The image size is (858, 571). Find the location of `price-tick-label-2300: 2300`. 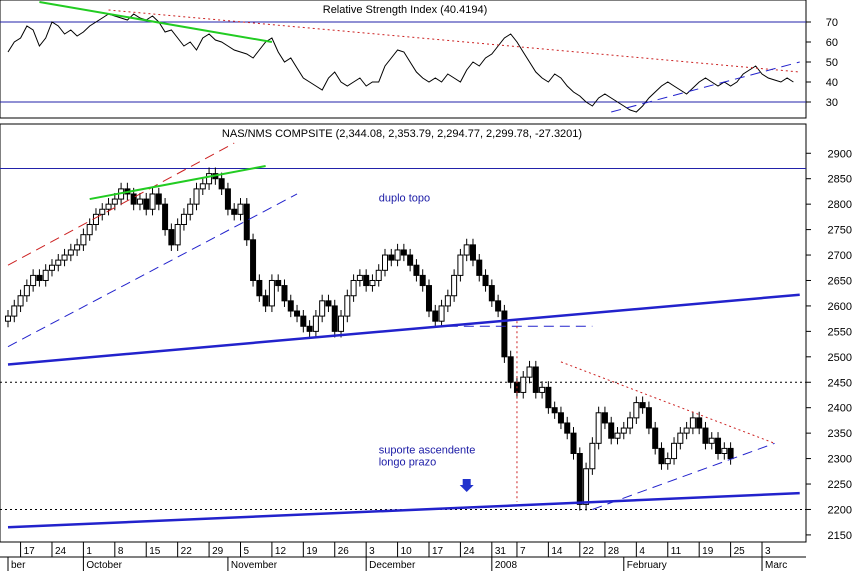

price-tick-label-2300: 2300 is located at coordinates (840, 460).